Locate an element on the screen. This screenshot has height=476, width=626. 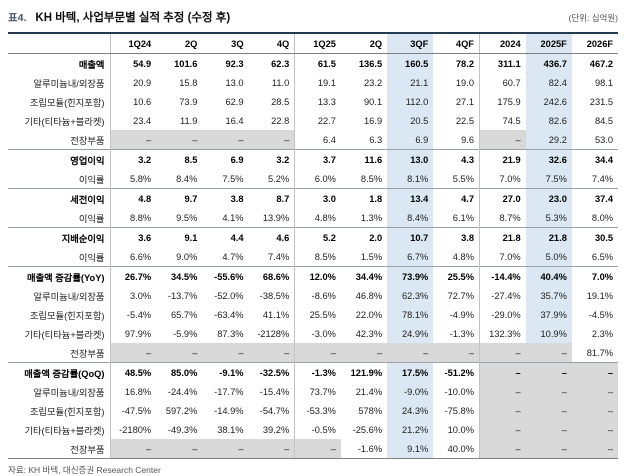
cell: 231.5 is located at coordinates (601, 101).